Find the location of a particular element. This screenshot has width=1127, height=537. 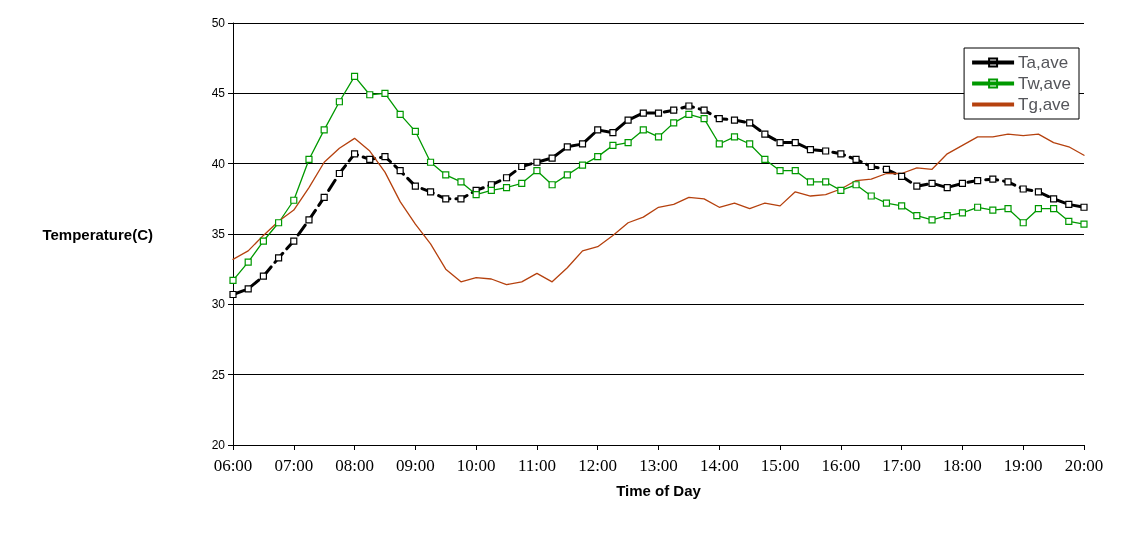

x-tick-label: 06:00 is located at coordinates (233, 465).